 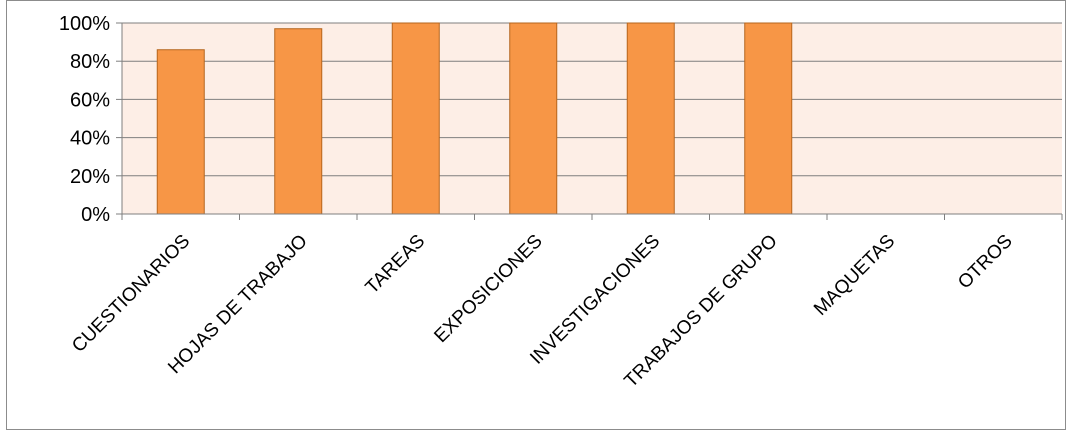 I want to click on y-tick-label: 100%, so click(x=84, y=24).